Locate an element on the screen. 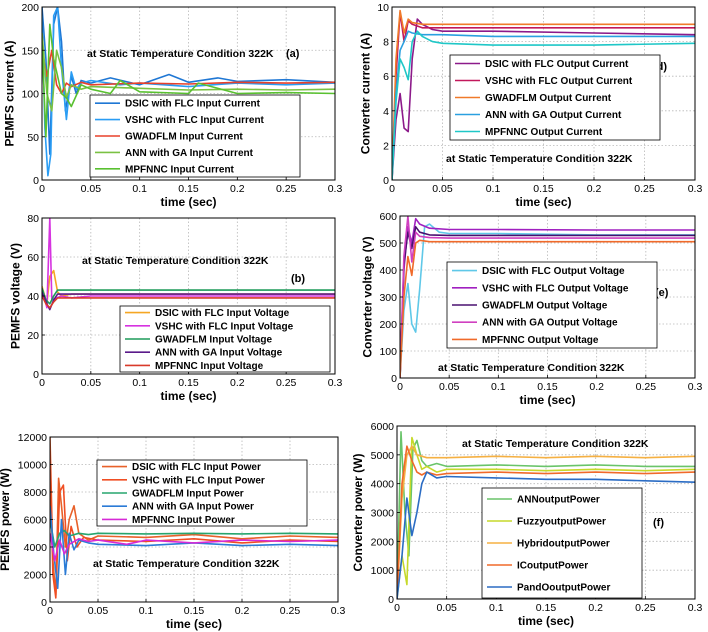 This screenshot has width=708, height=632. y-tick-label: 2 is located at coordinates (386, 146).